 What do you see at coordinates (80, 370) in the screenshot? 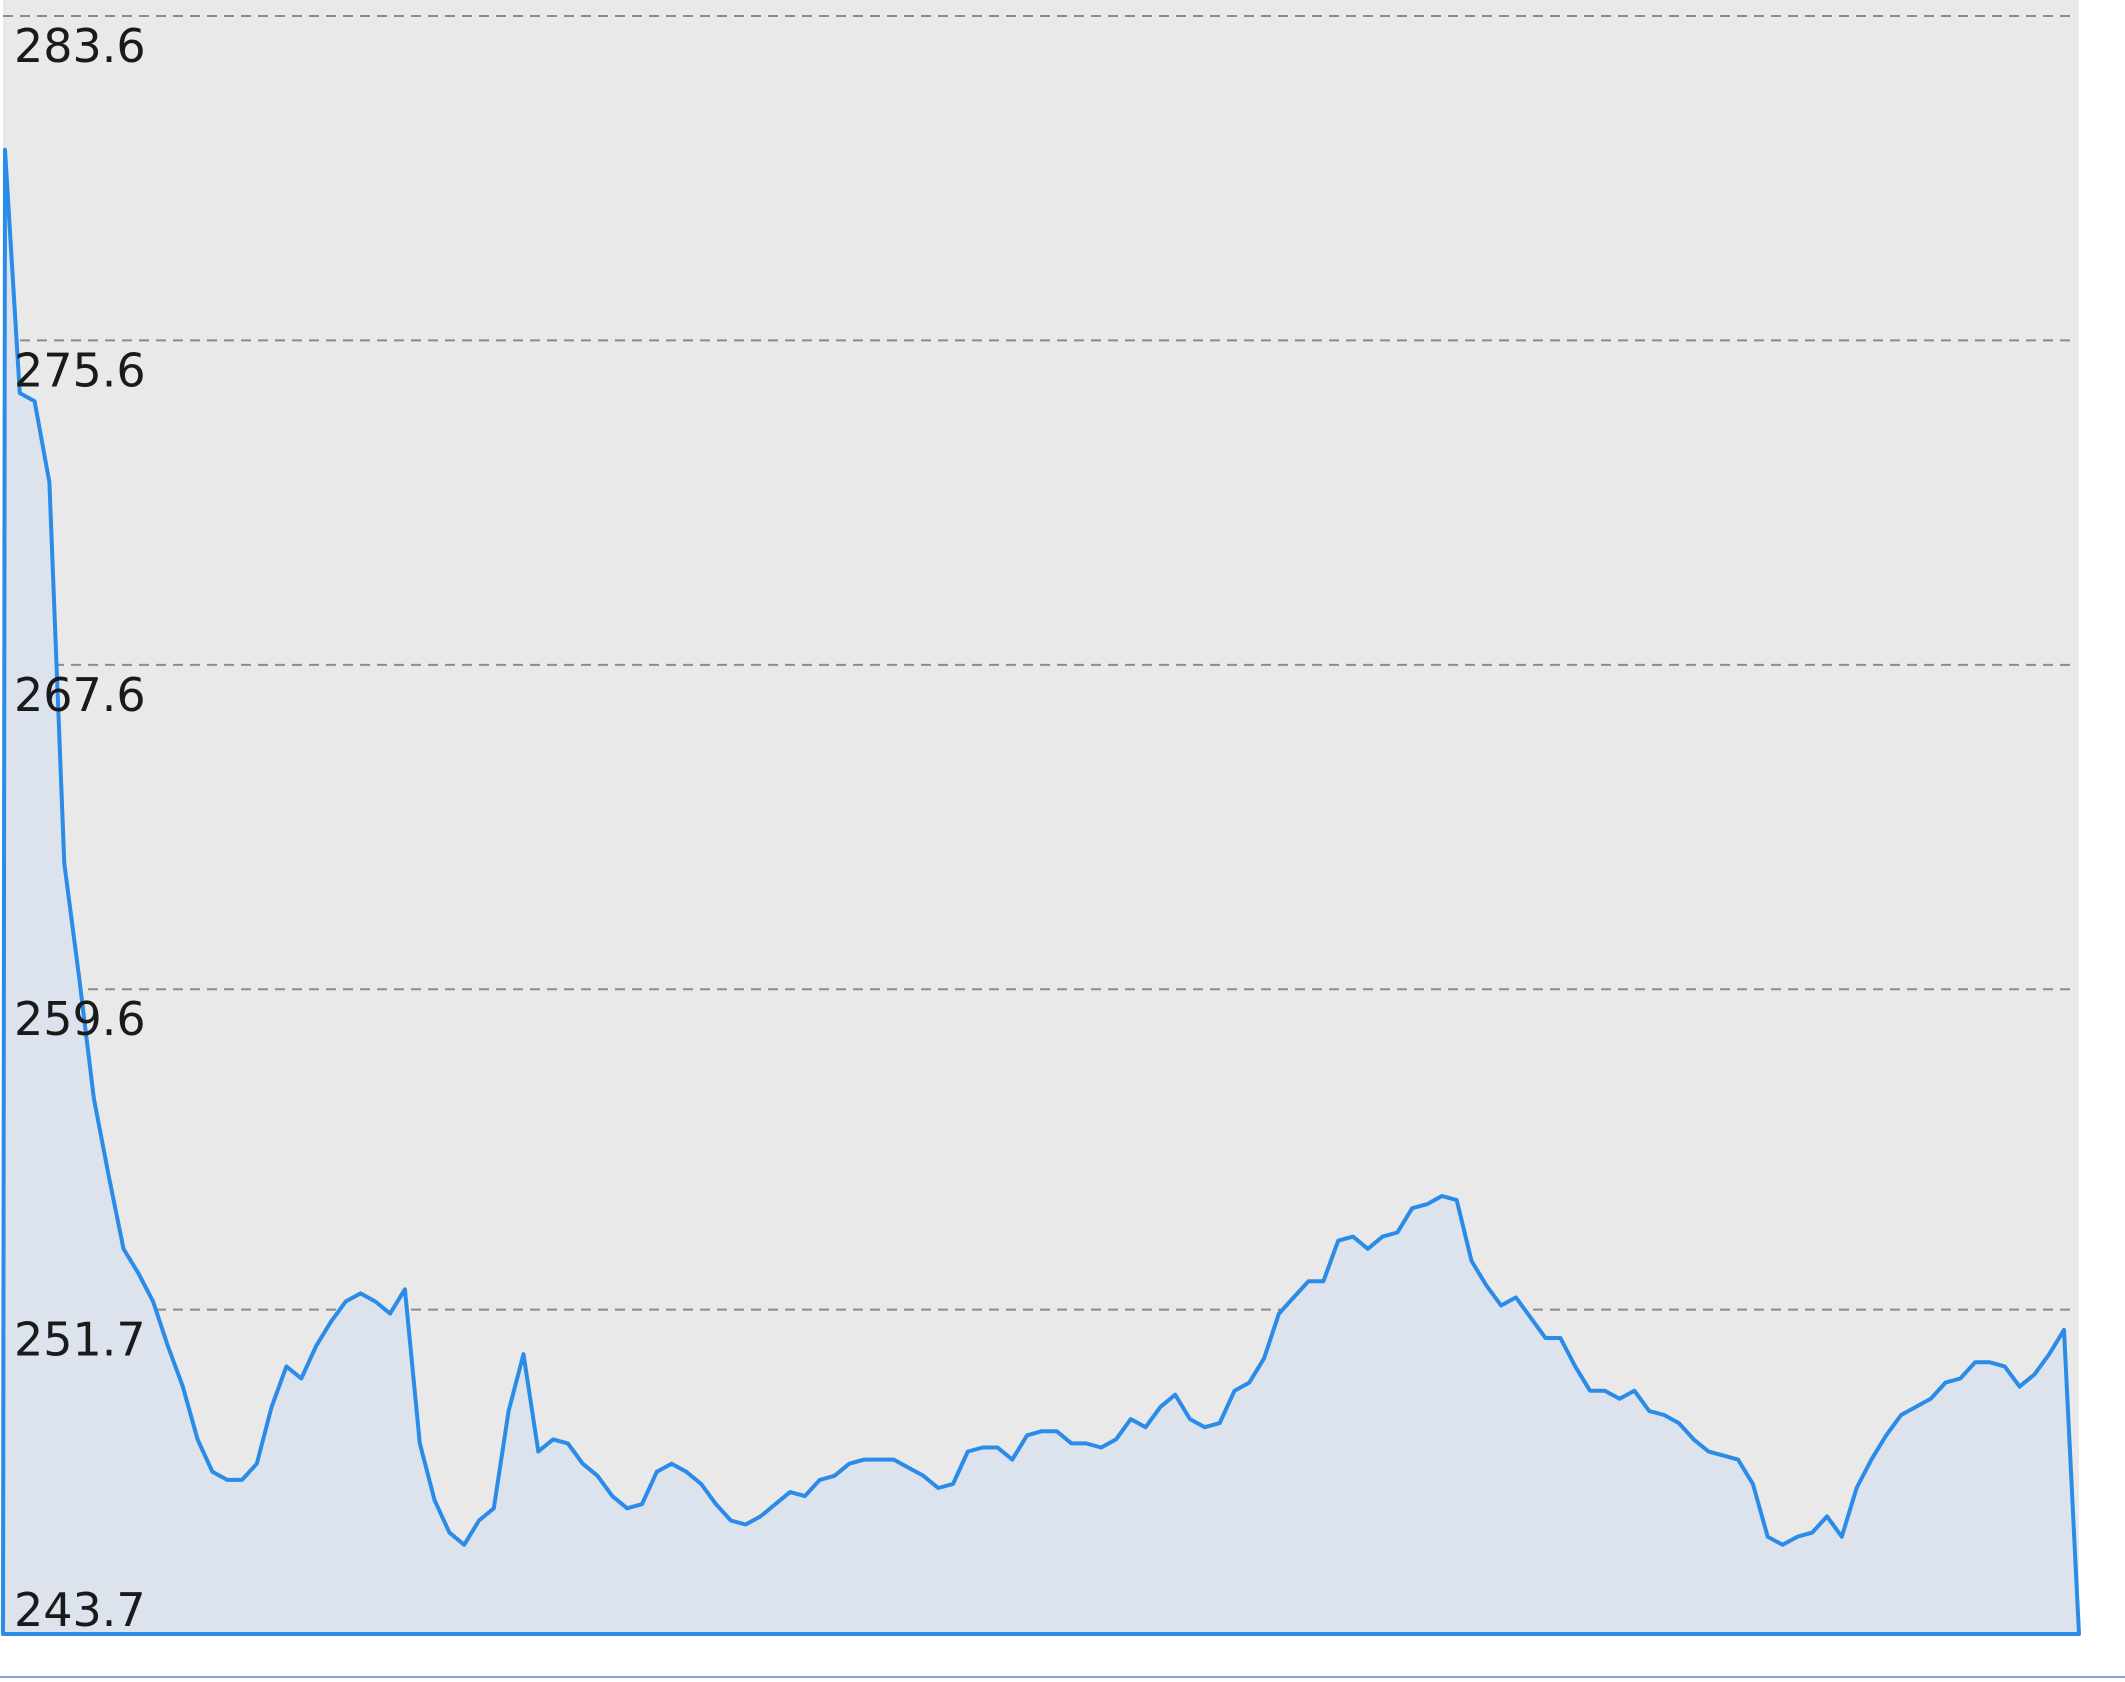
I see `y-tick-label: 275.6` at bounding box center [80, 370].